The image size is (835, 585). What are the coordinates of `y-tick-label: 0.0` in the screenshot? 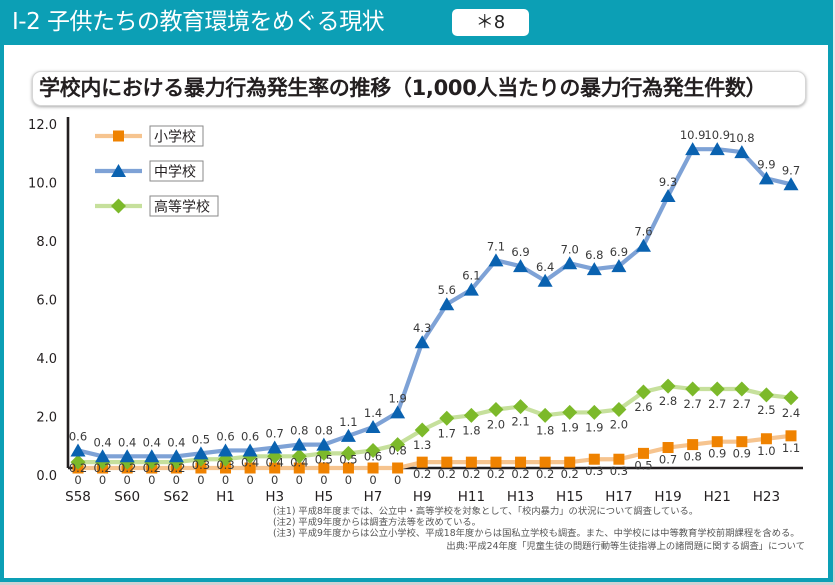 It's located at (46, 476).